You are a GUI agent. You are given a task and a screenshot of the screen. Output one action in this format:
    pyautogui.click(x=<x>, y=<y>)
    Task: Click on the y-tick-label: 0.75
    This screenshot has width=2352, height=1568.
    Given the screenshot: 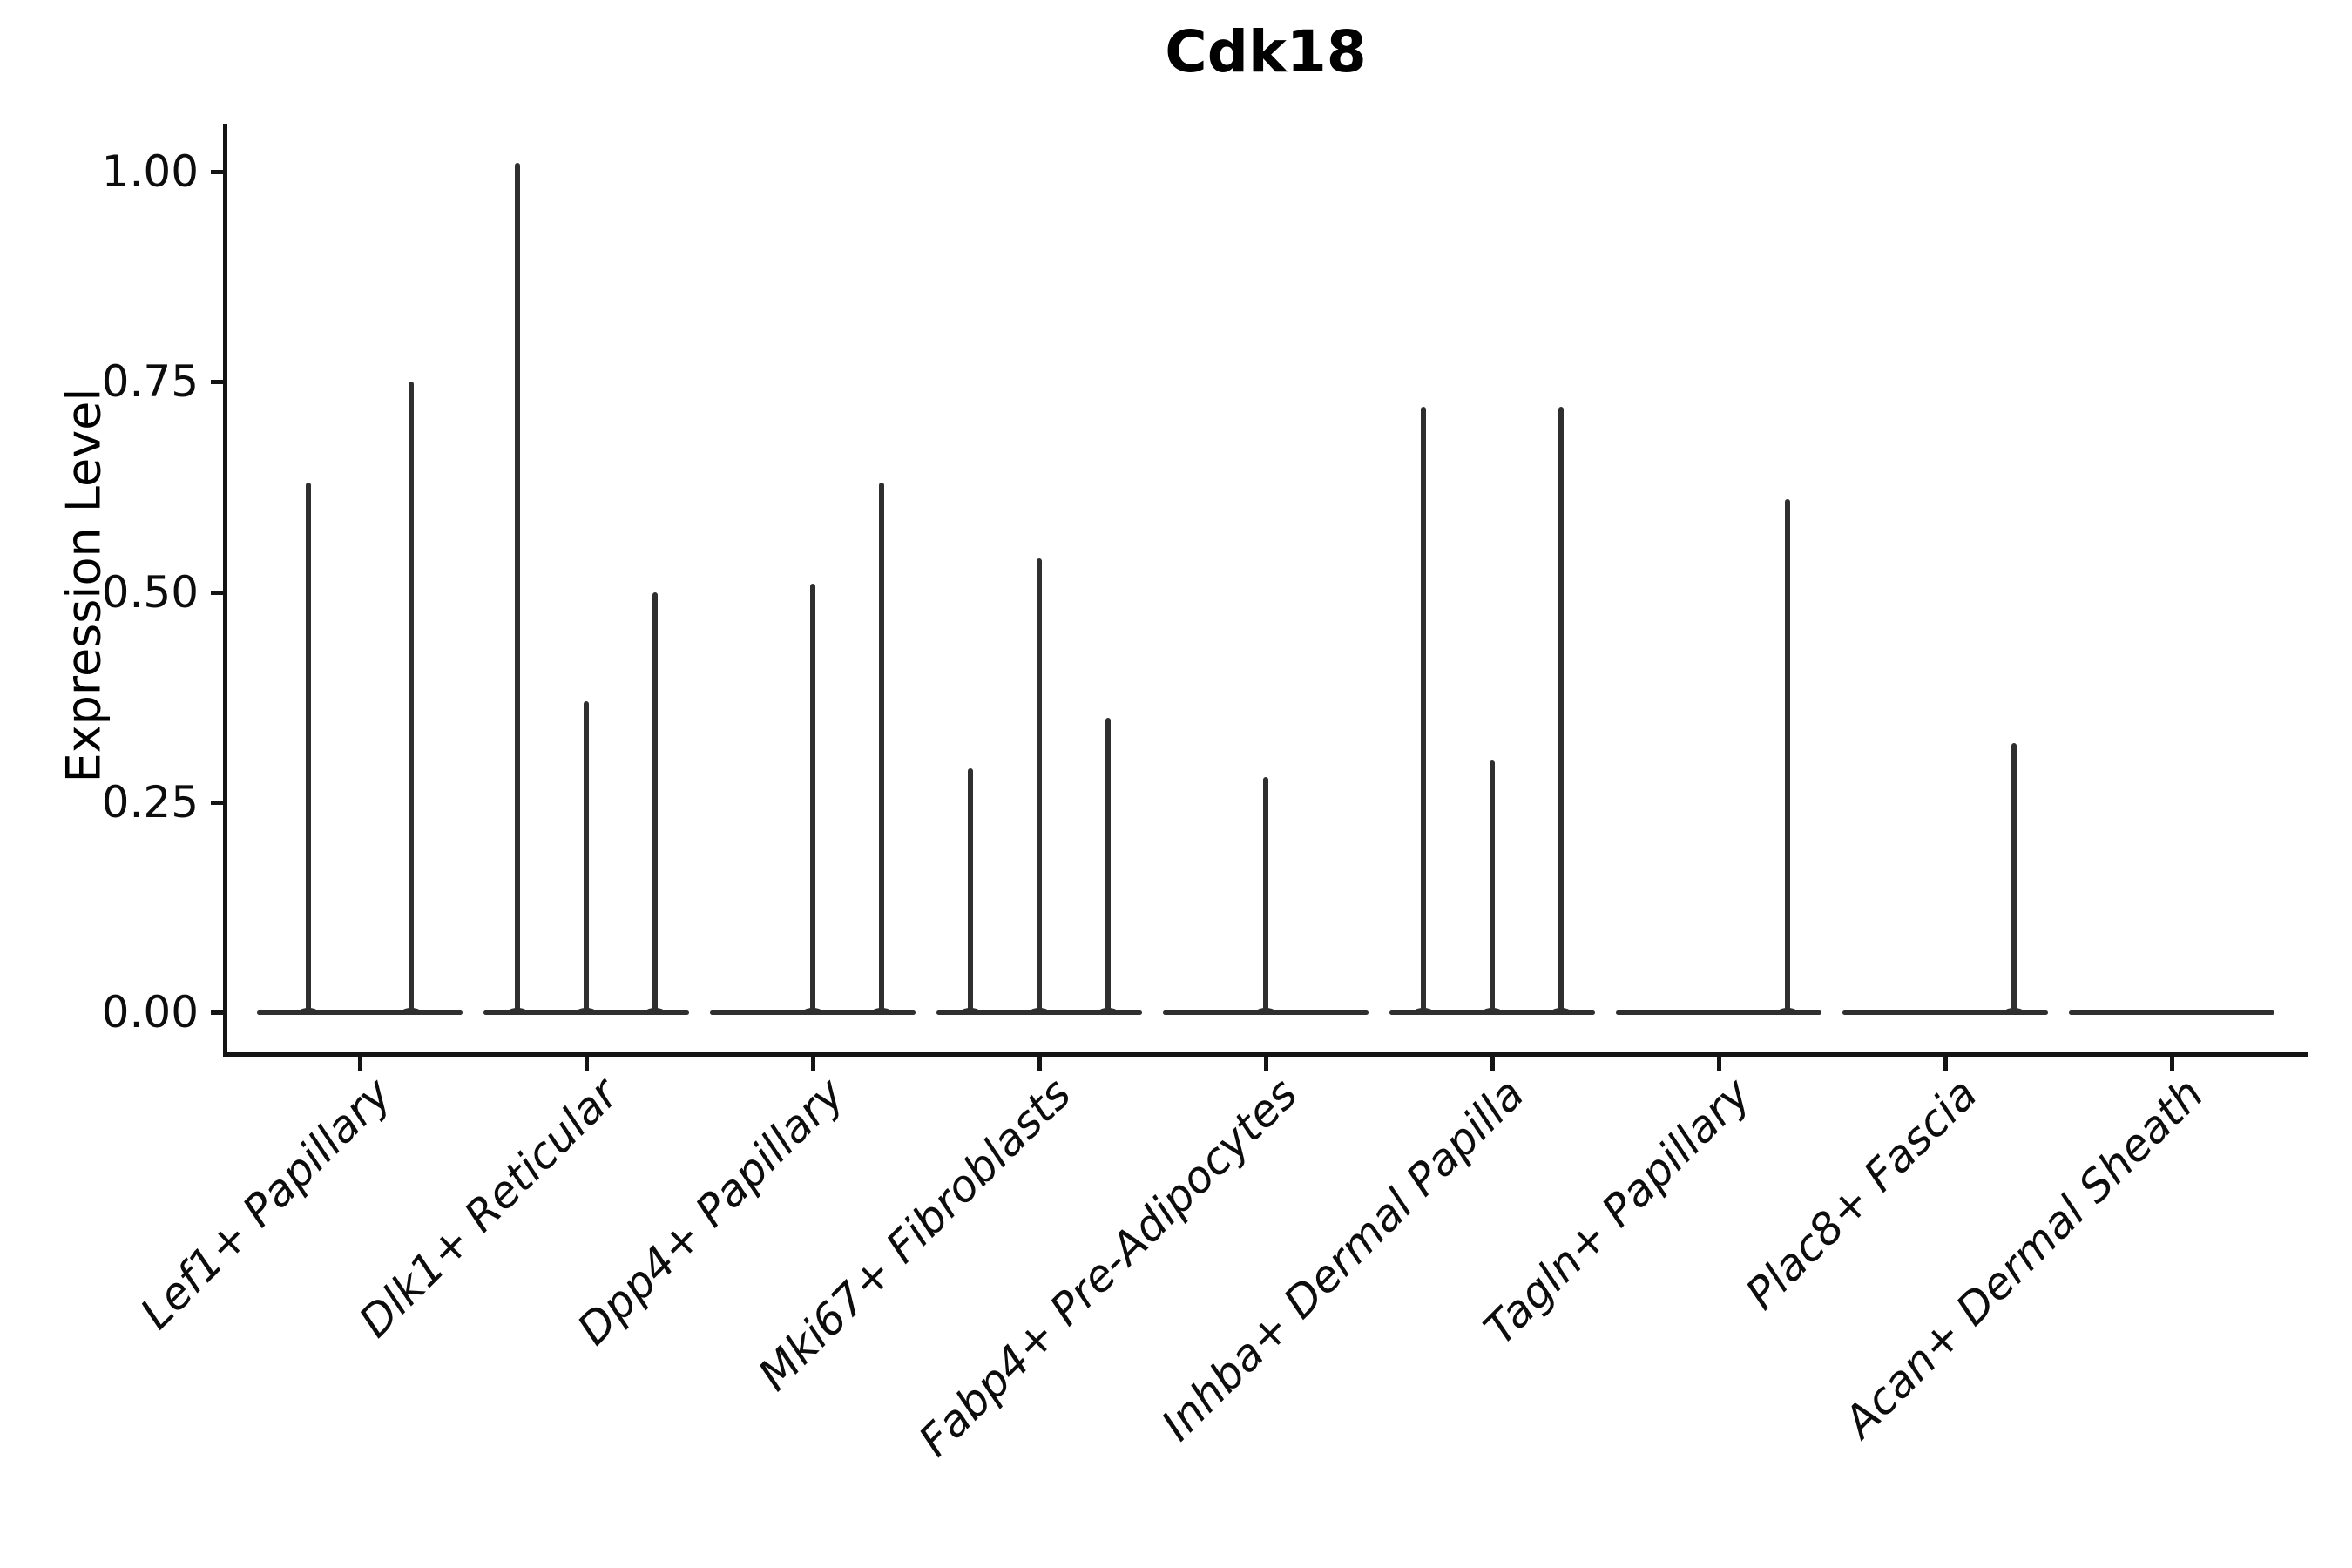 What is the action you would take?
    pyautogui.click(x=150, y=382)
    